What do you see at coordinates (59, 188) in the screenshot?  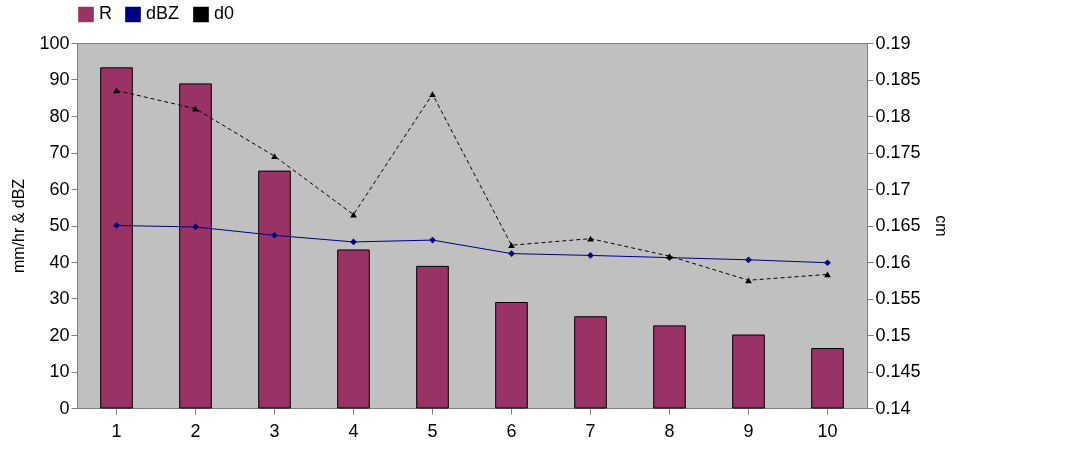 I see `y-tick-label: 60` at bounding box center [59, 188].